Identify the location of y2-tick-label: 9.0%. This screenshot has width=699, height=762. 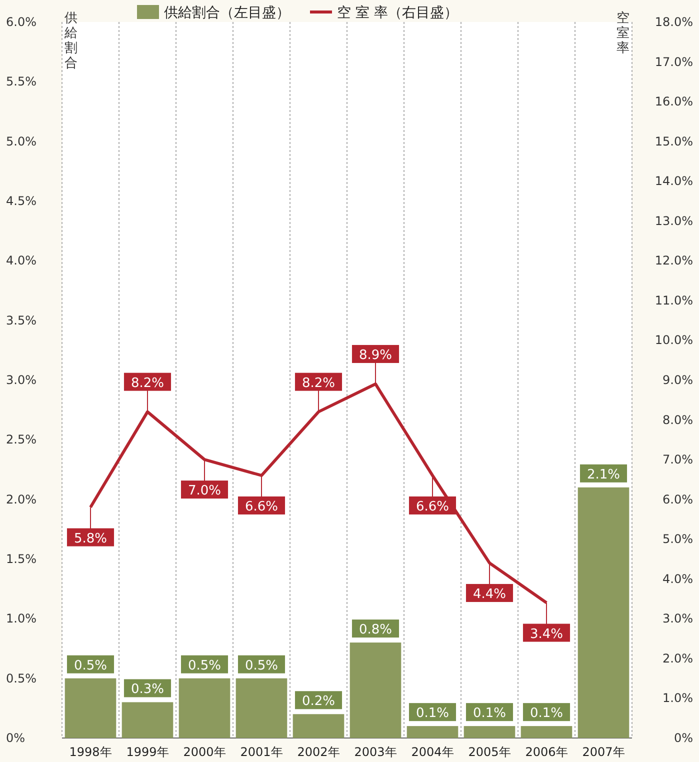
(677, 380).